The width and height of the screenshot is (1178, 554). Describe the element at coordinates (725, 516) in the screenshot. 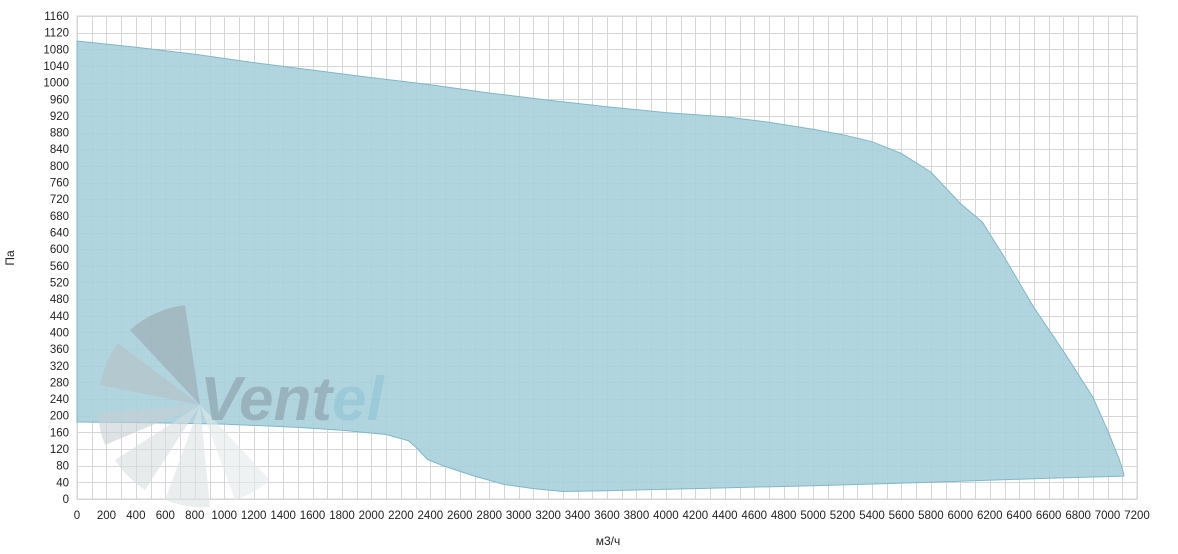

I see `x-tick-label: 4400` at that location.